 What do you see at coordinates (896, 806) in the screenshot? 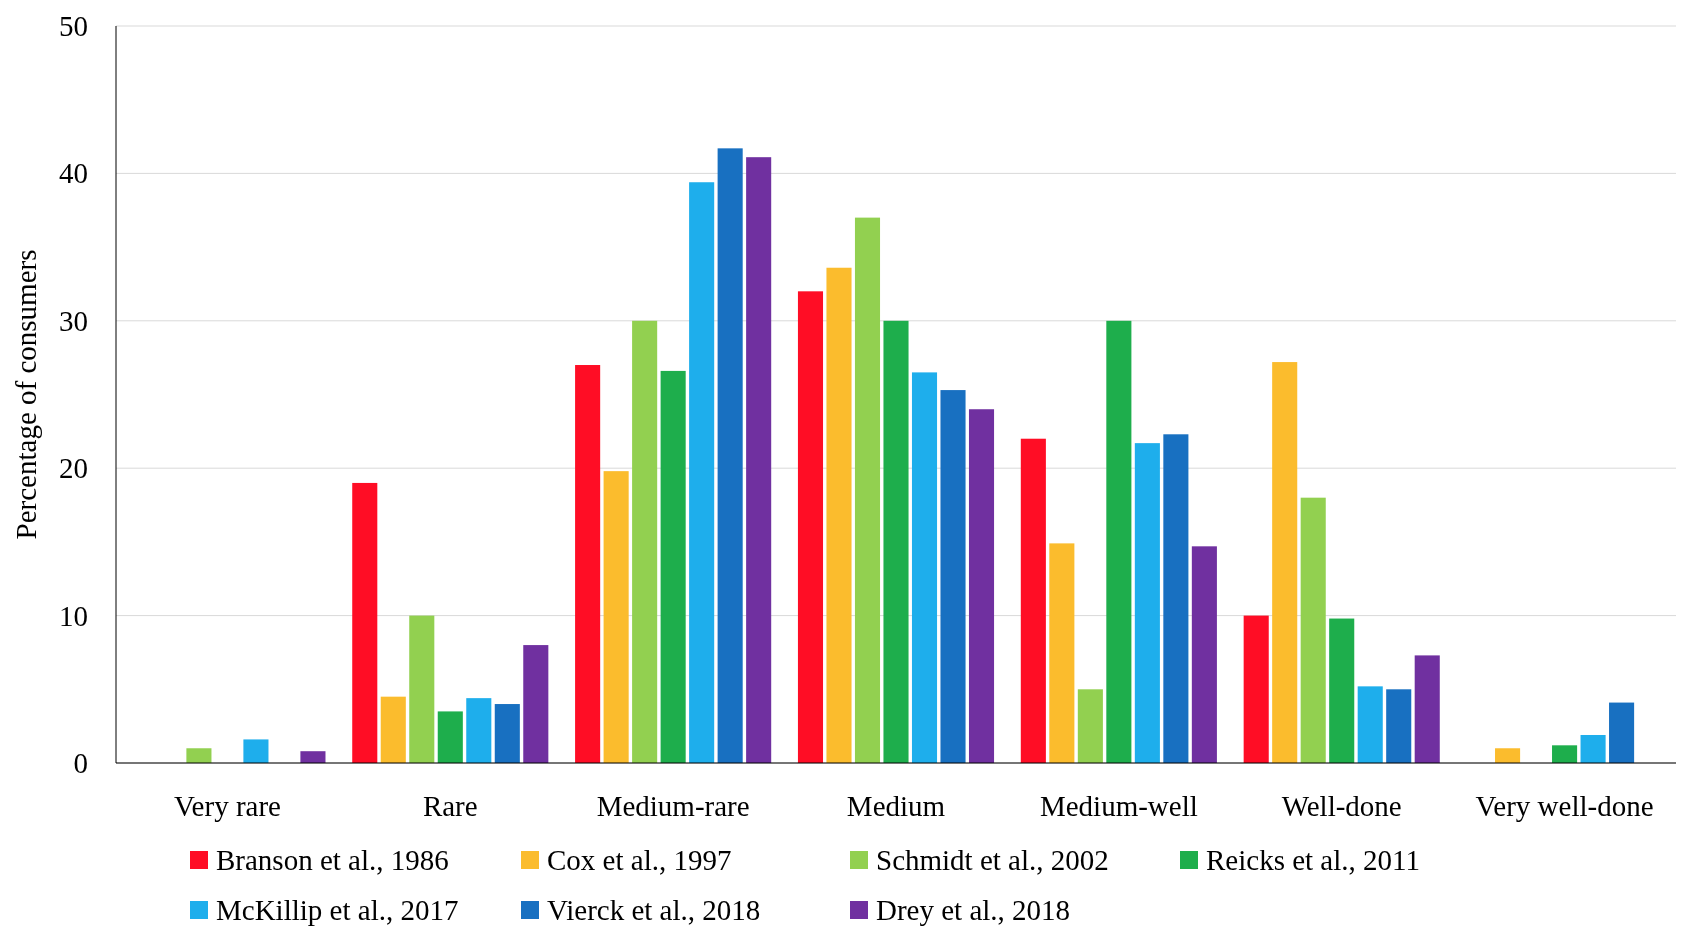
I see `x-tick-label: Medium` at bounding box center [896, 806].